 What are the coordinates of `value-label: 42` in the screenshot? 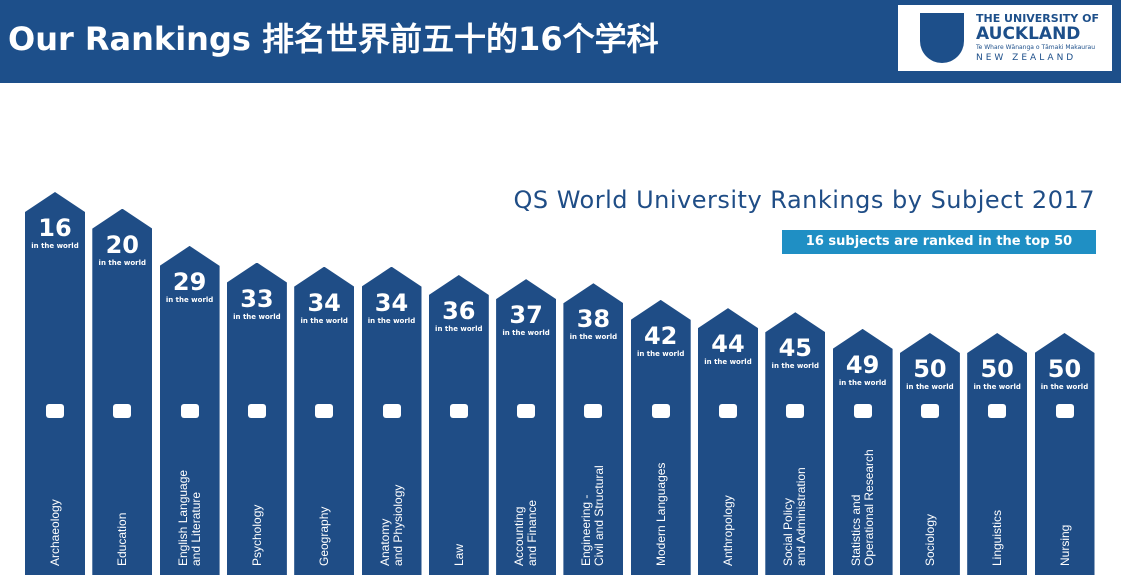 It's located at (660, 335).